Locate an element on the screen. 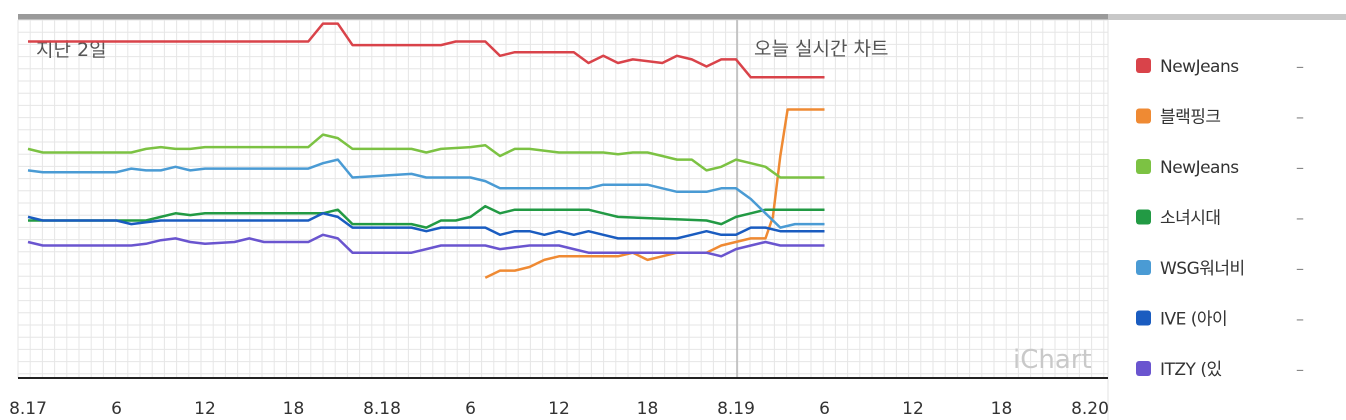  legend-label: 소녀시대 is located at coordinates (1190, 219).